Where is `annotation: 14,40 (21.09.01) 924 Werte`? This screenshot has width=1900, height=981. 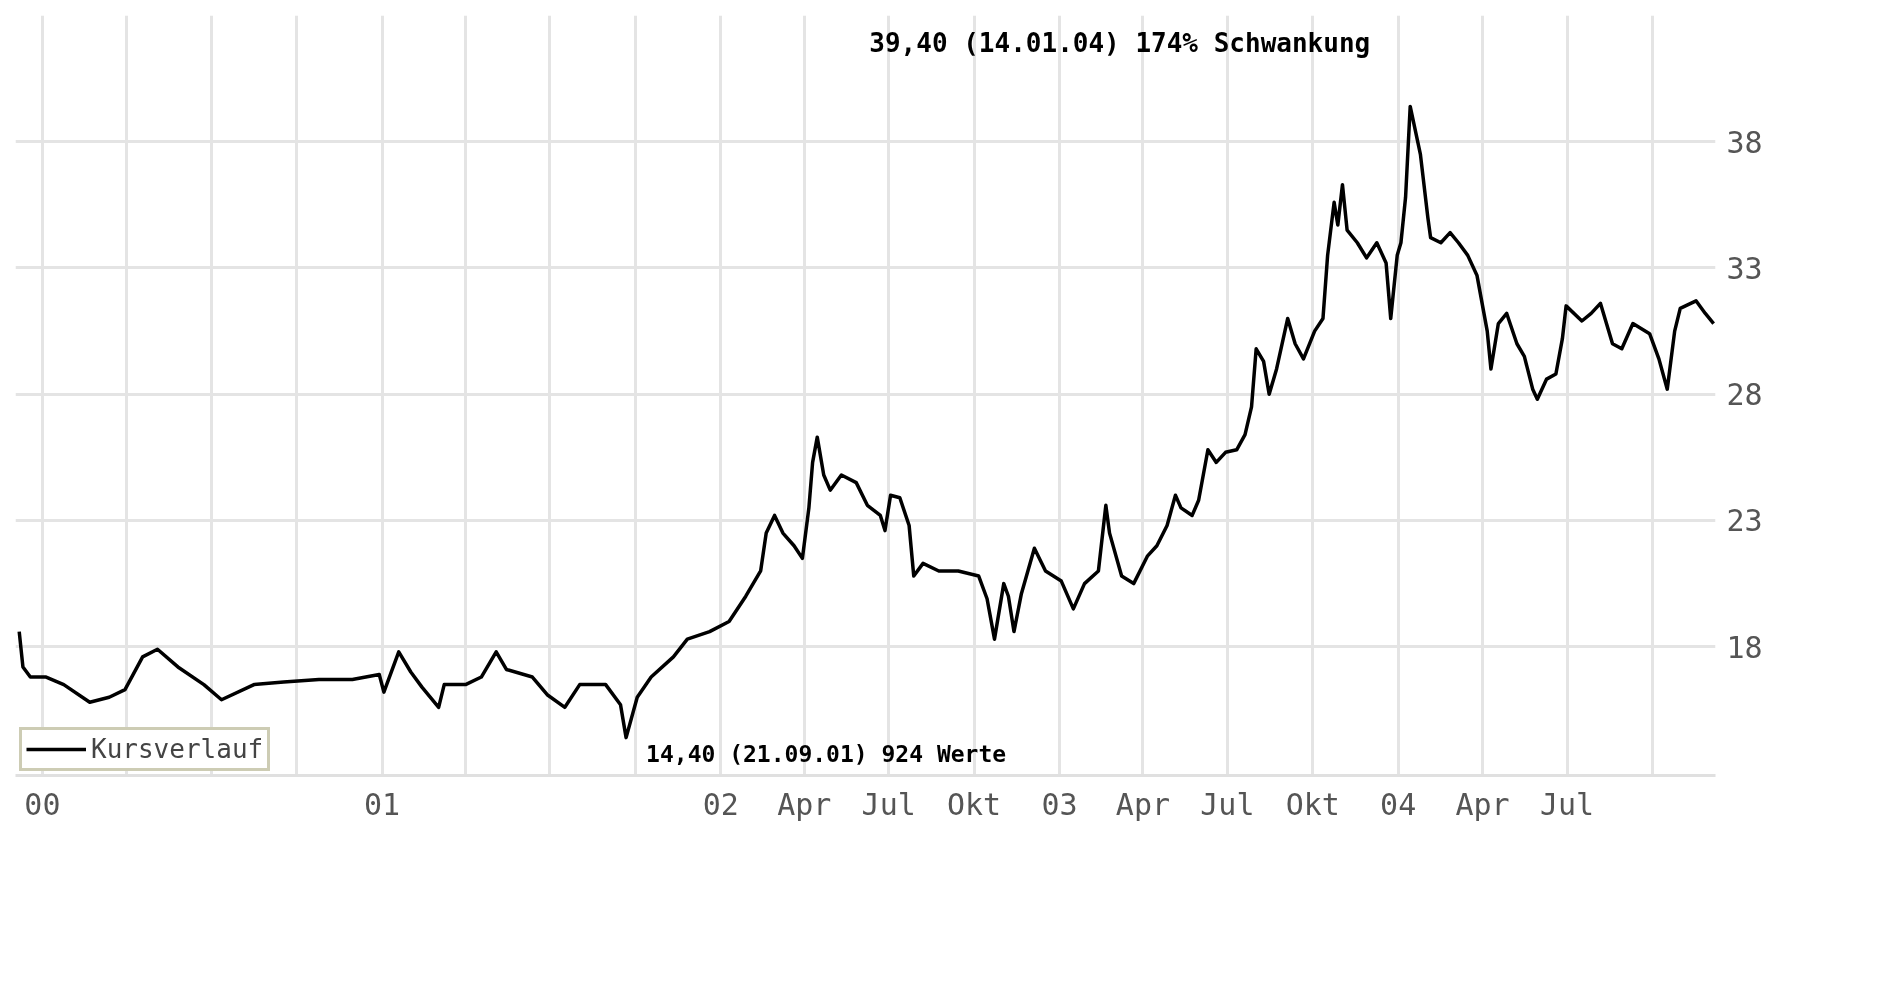
annotation: 14,40 (21.09.01) 924 Werte is located at coordinates (826, 753).